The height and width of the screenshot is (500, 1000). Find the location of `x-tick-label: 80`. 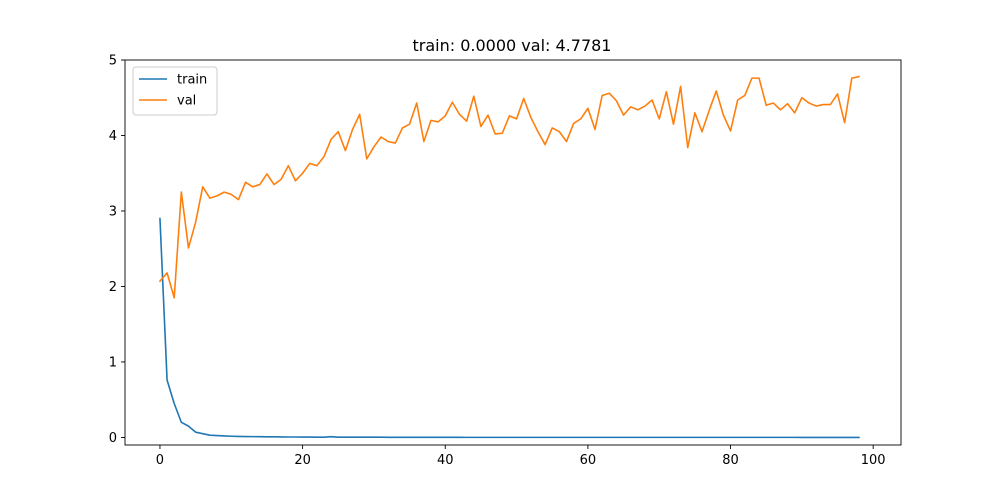

x-tick-label: 80 is located at coordinates (730, 460).